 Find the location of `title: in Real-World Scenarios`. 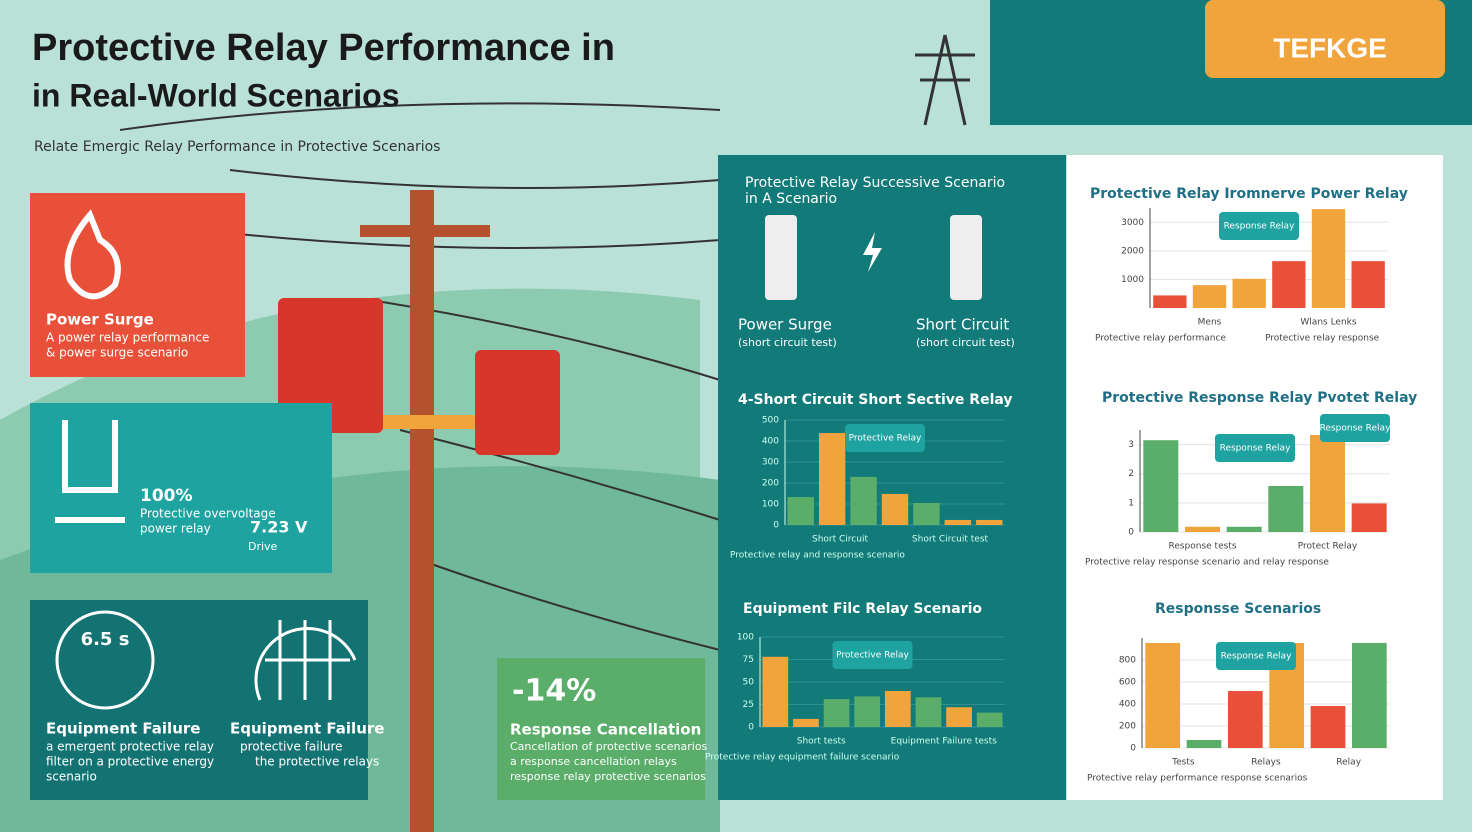

title: in Real-World Scenarios is located at coordinates (216, 95).